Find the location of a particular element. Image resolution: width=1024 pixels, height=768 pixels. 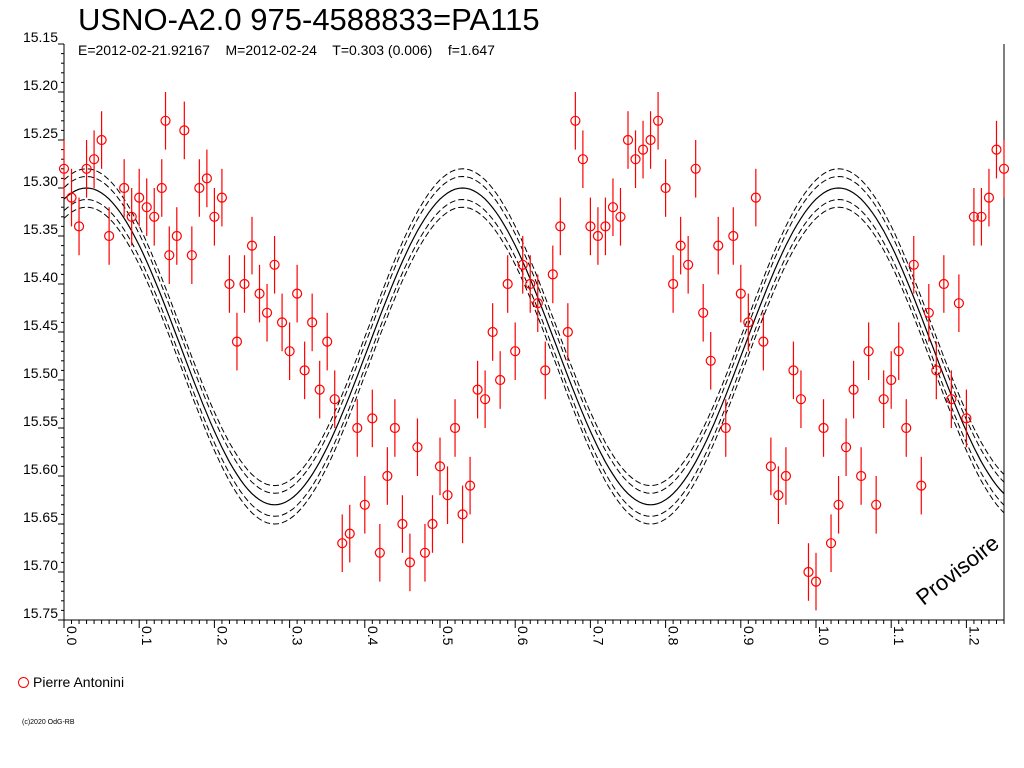

watermark-provisoire: Provisoire is located at coordinates (957, 570).